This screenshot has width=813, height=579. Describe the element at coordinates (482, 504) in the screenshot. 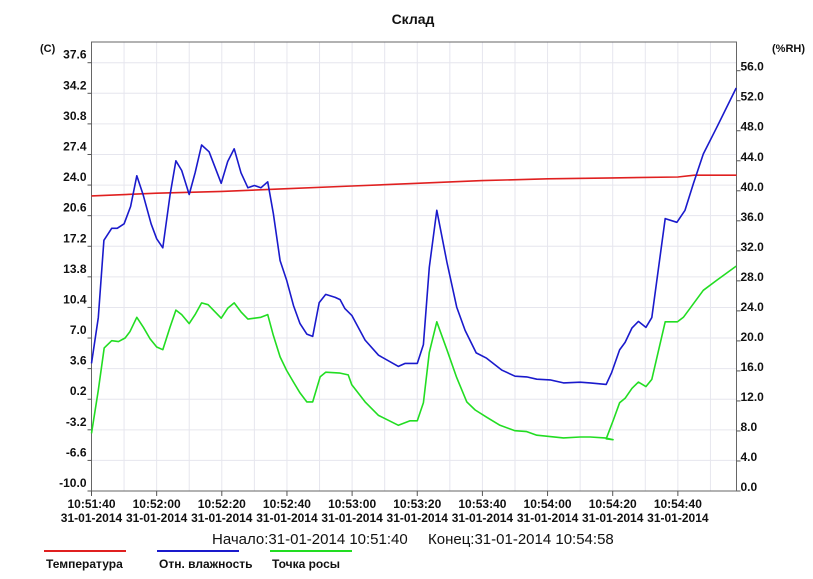

I see `x-tick-time: 10:53:40` at that location.